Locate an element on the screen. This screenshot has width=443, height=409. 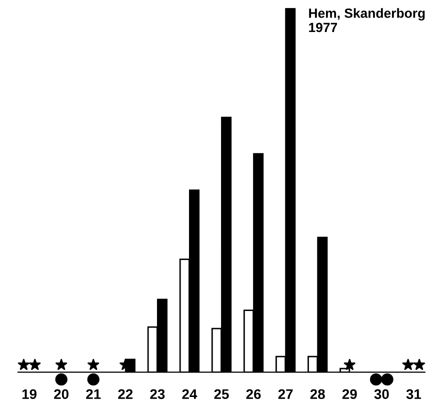
x-tick-label: 21 is located at coordinates (93, 394).